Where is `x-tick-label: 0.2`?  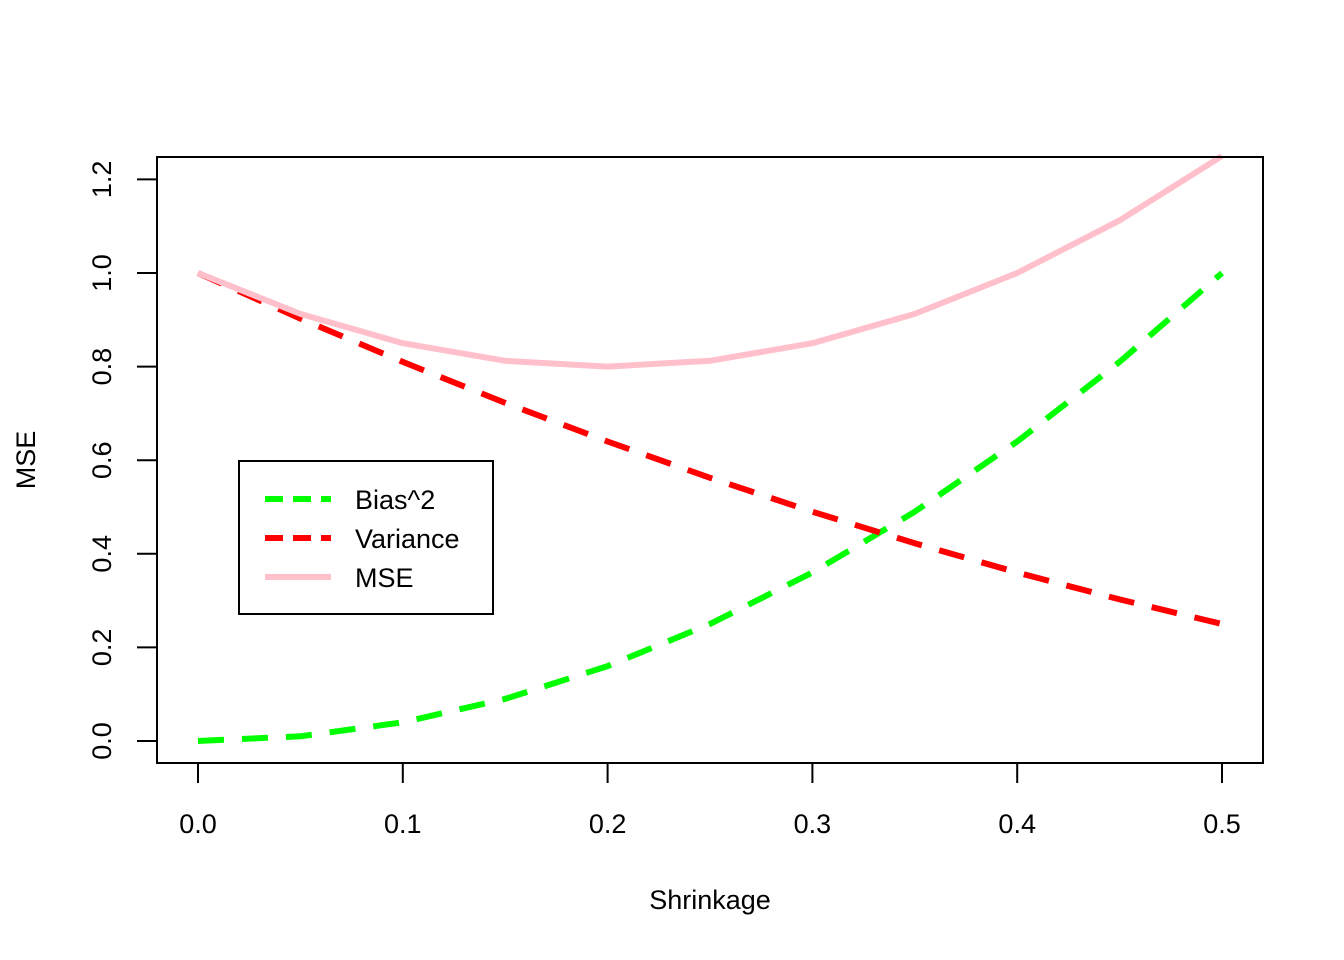 x-tick-label: 0.2 is located at coordinates (608, 824).